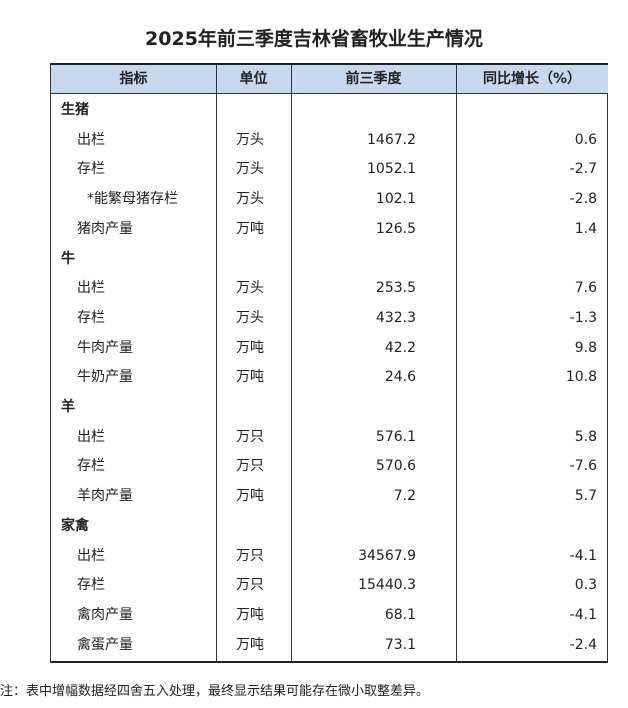  What do you see at coordinates (132, 199) in the screenshot?
I see `item-name: *能繁母猪存栏` at bounding box center [132, 199].